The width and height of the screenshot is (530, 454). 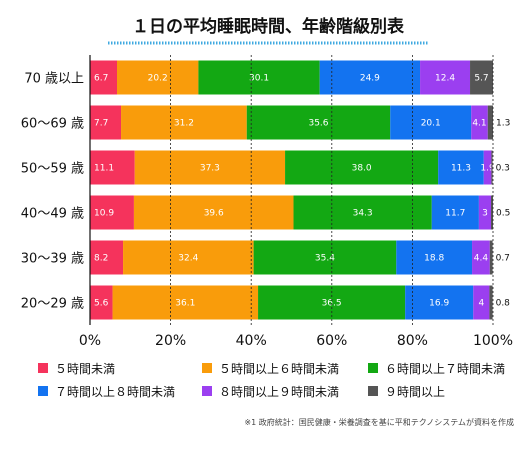 I want to click on data-label: 12.4, so click(x=445, y=79).